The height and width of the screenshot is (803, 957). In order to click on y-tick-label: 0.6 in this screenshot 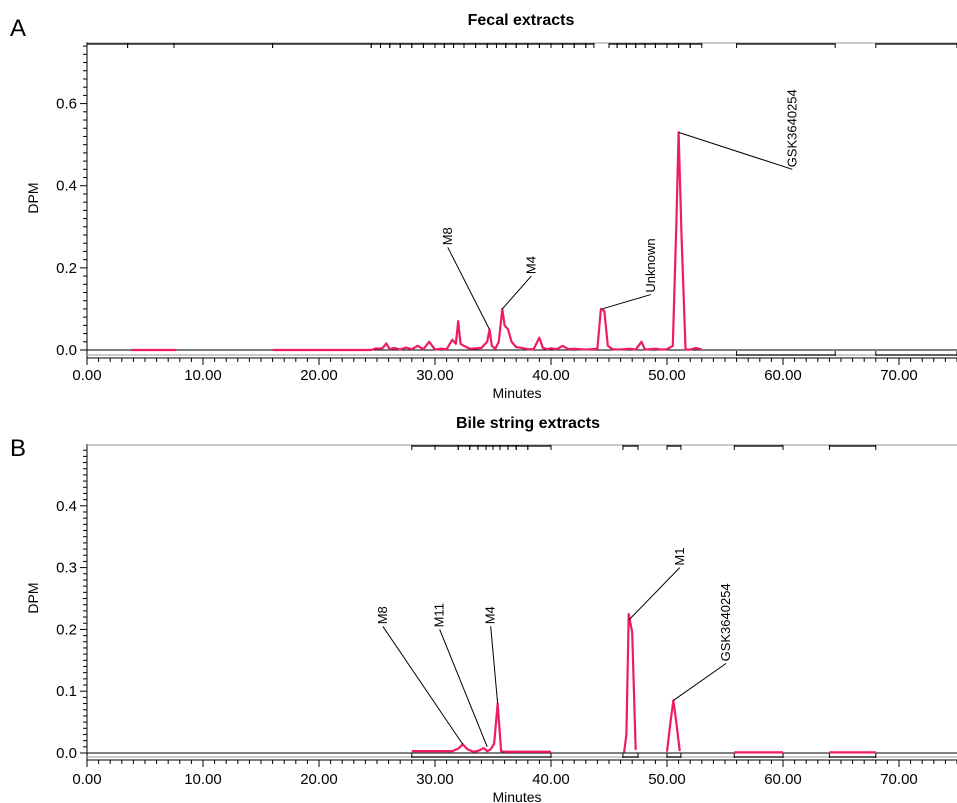, I will do `click(66, 104)`.